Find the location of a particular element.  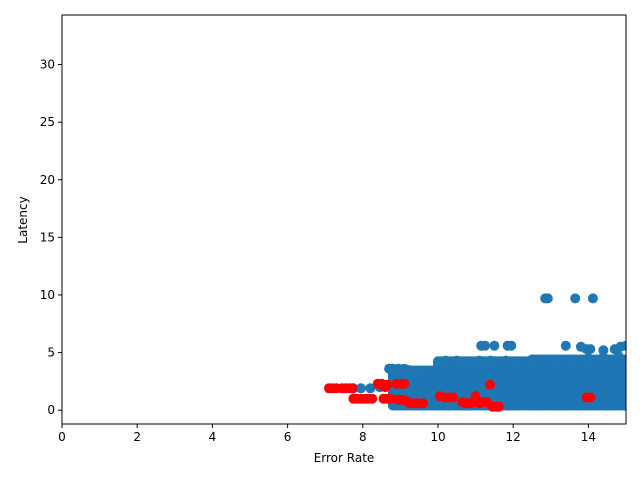

y-tick-label: 10 is located at coordinates (47, 295).